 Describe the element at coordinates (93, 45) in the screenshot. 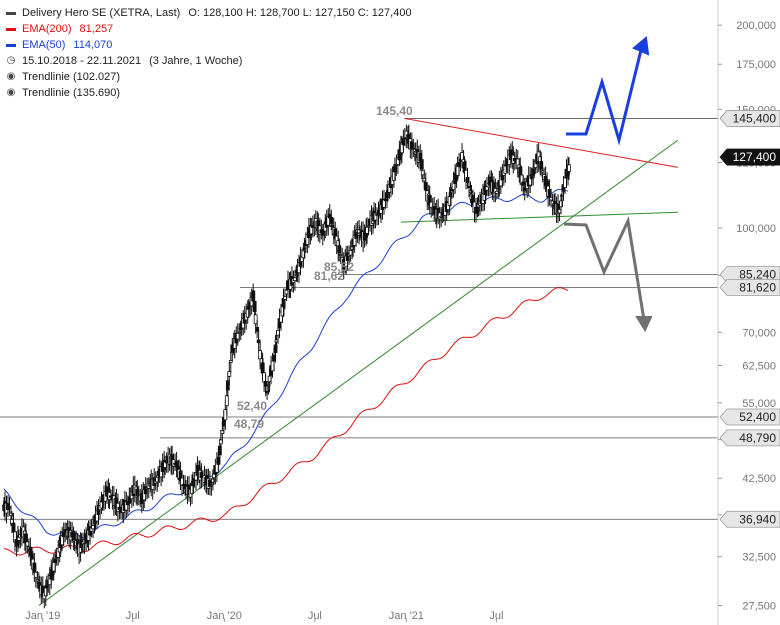

I see `legend-ema50-value: 114,070` at that location.